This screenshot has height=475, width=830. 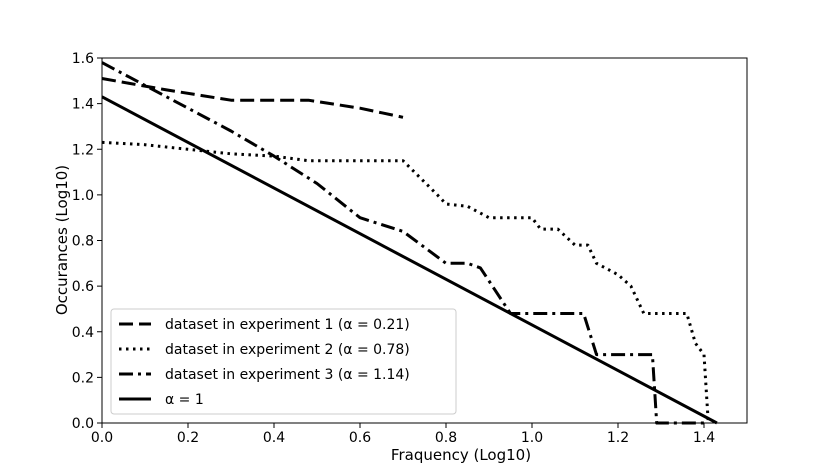 I want to click on x-tick-label: 1.0, so click(x=532, y=438).